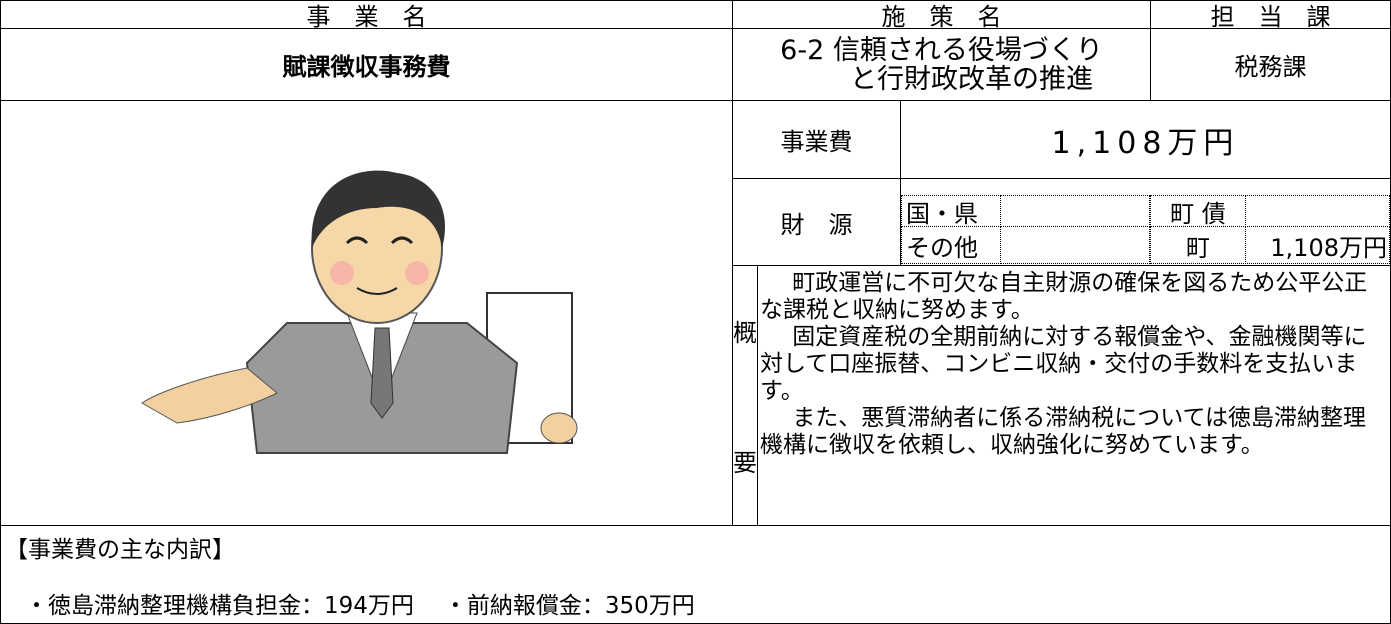  What do you see at coordinates (1270, 64) in the screenshot?
I see `department: 税務課` at bounding box center [1270, 64].